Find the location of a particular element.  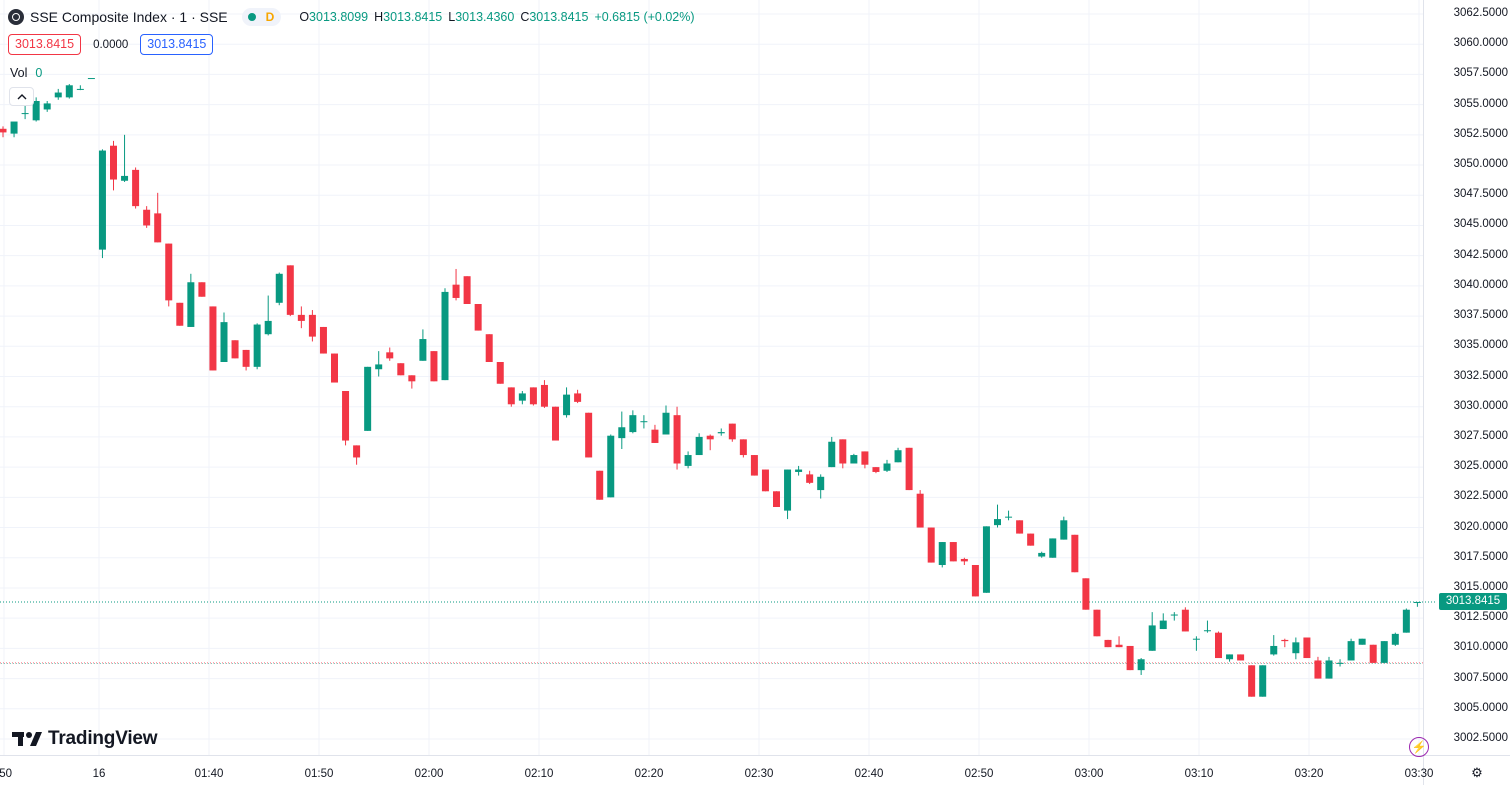

high-label: H is located at coordinates (379, 17).